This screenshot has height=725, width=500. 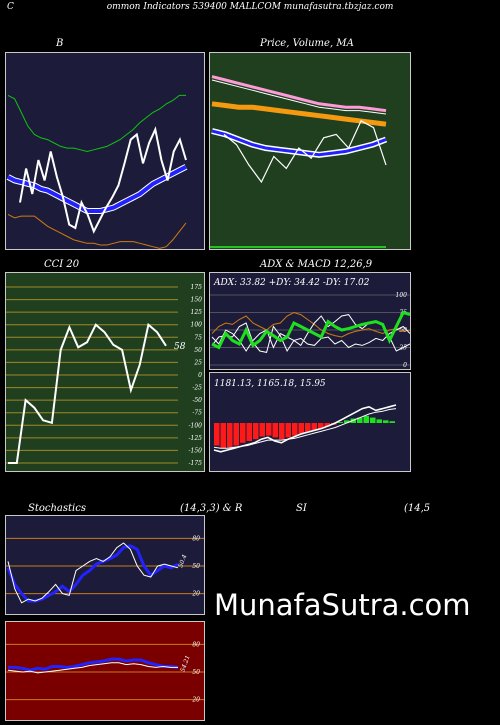 What do you see at coordinates (57, 508) in the screenshot?
I see `stoch-title: Stochastics` at bounding box center [57, 508].